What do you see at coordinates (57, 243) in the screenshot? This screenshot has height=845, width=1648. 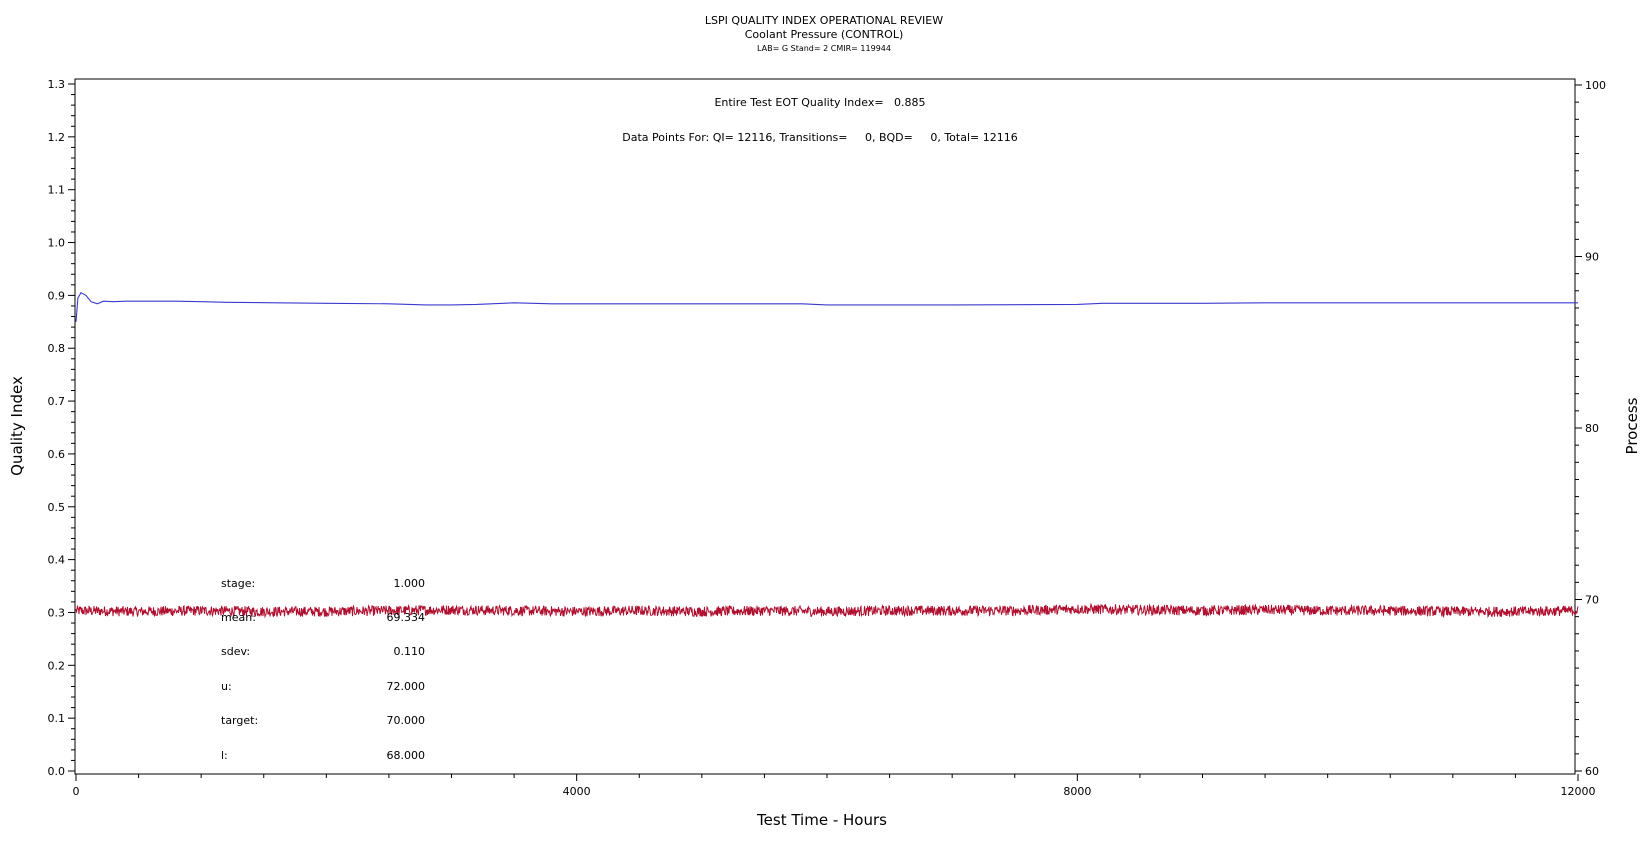 I see `y-left-tick-label: 1.0` at bounding box center [57, 243].